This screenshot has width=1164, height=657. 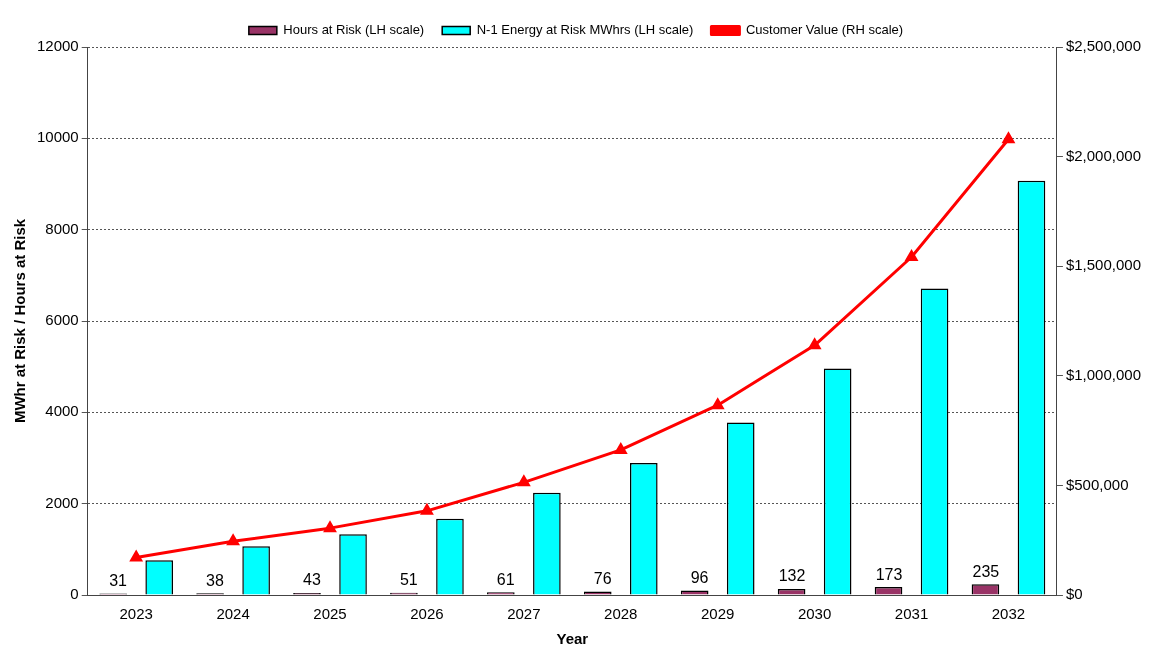 What do you see at coordinates (330, 614) in the screenshot?
I see `x-tick-label: 2025` at bounding box center [330, 614].